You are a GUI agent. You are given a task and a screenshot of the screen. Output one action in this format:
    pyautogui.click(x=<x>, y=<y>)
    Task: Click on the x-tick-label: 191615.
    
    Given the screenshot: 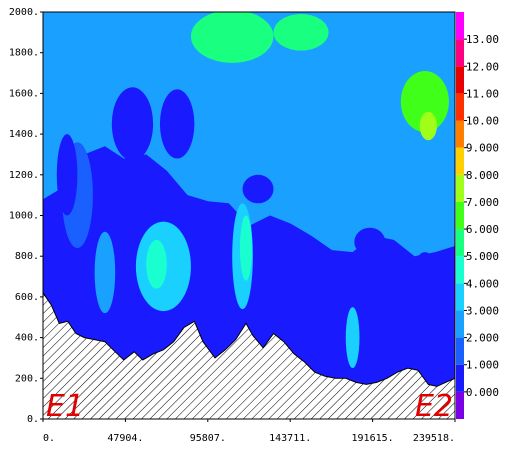 What is the action you would take?
    pyautogui.click(x=373, y=438)
    